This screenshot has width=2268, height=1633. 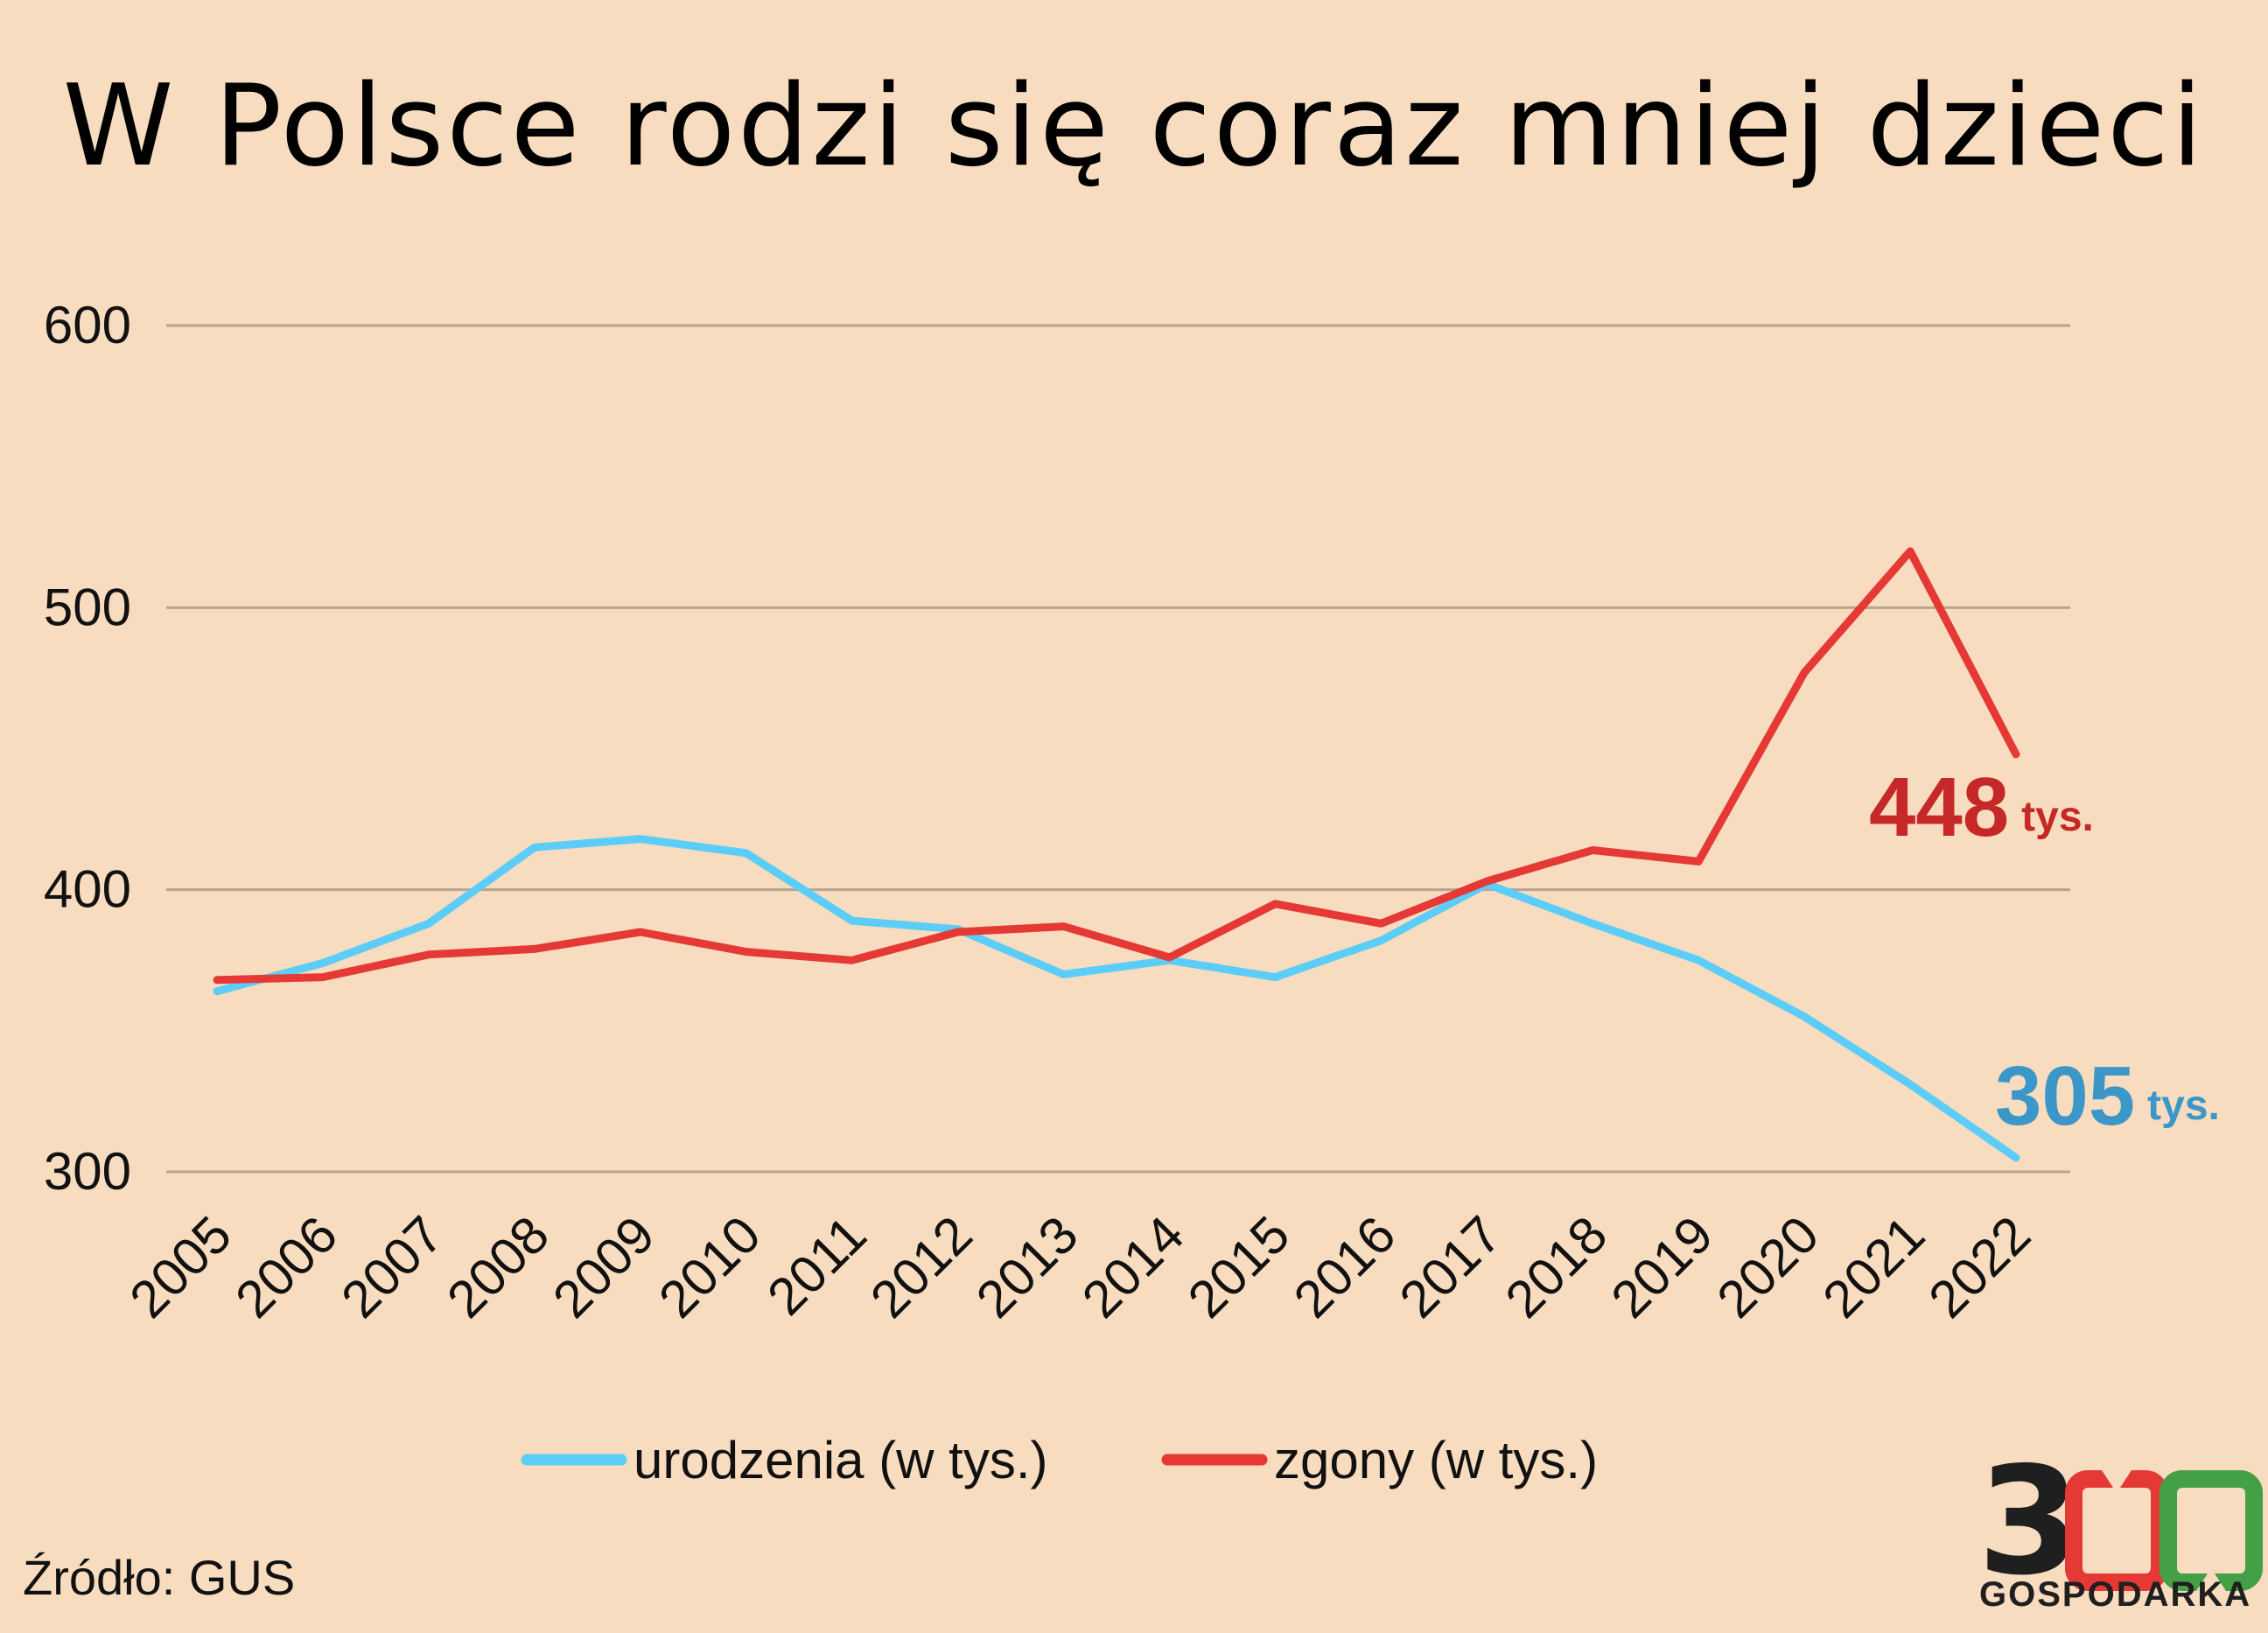 I want to click on annotation-value: 305, so click(x=2065, y=1096).